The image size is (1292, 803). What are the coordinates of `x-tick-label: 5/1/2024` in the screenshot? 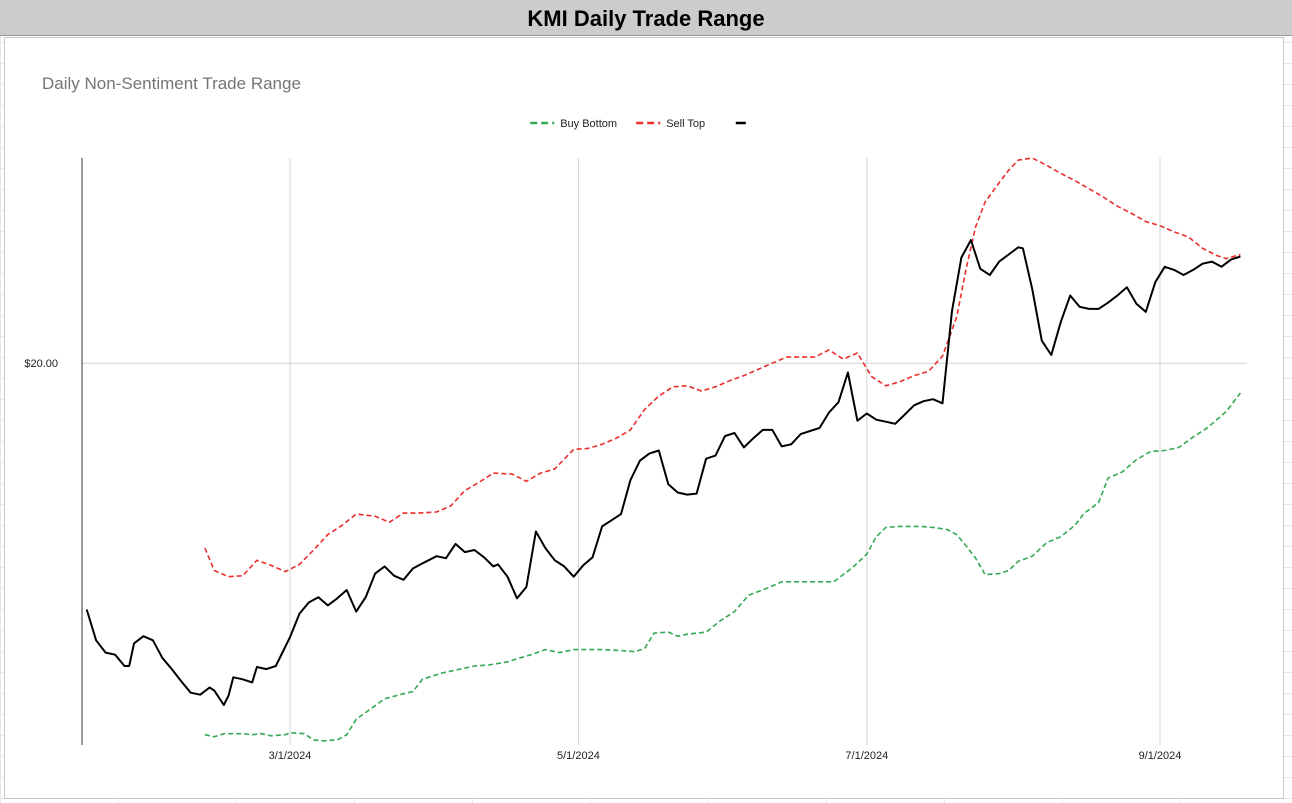 It's located at (578, 756).